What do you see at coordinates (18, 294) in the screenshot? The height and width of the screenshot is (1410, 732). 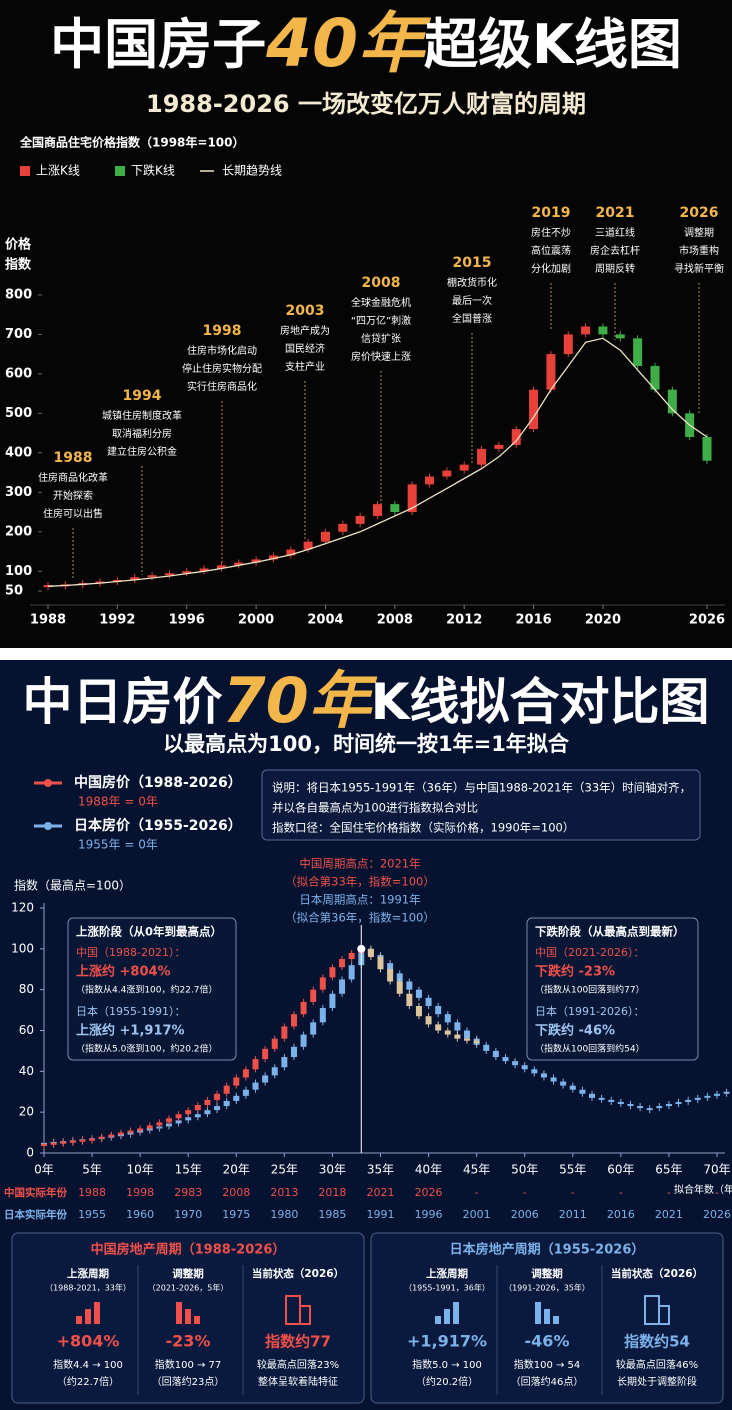 I see `y-tick-label: 800` at bounding box center [18, 294].